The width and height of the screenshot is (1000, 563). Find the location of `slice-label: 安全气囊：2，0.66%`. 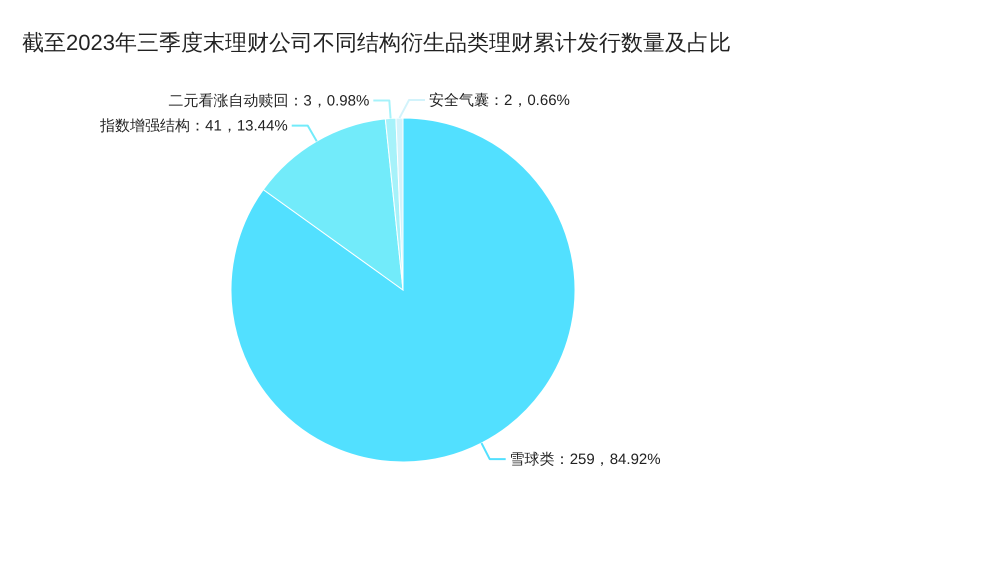

slice-label: 安全气囊：2，0.66% is located at coordinates (499, 101).